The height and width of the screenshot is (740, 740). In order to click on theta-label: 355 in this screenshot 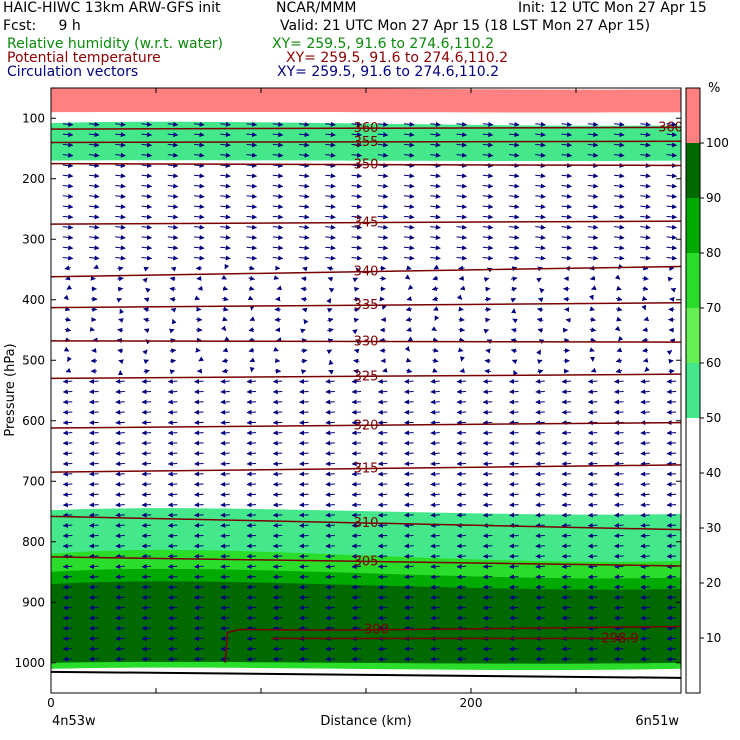, I will do `click(366, 142)`.